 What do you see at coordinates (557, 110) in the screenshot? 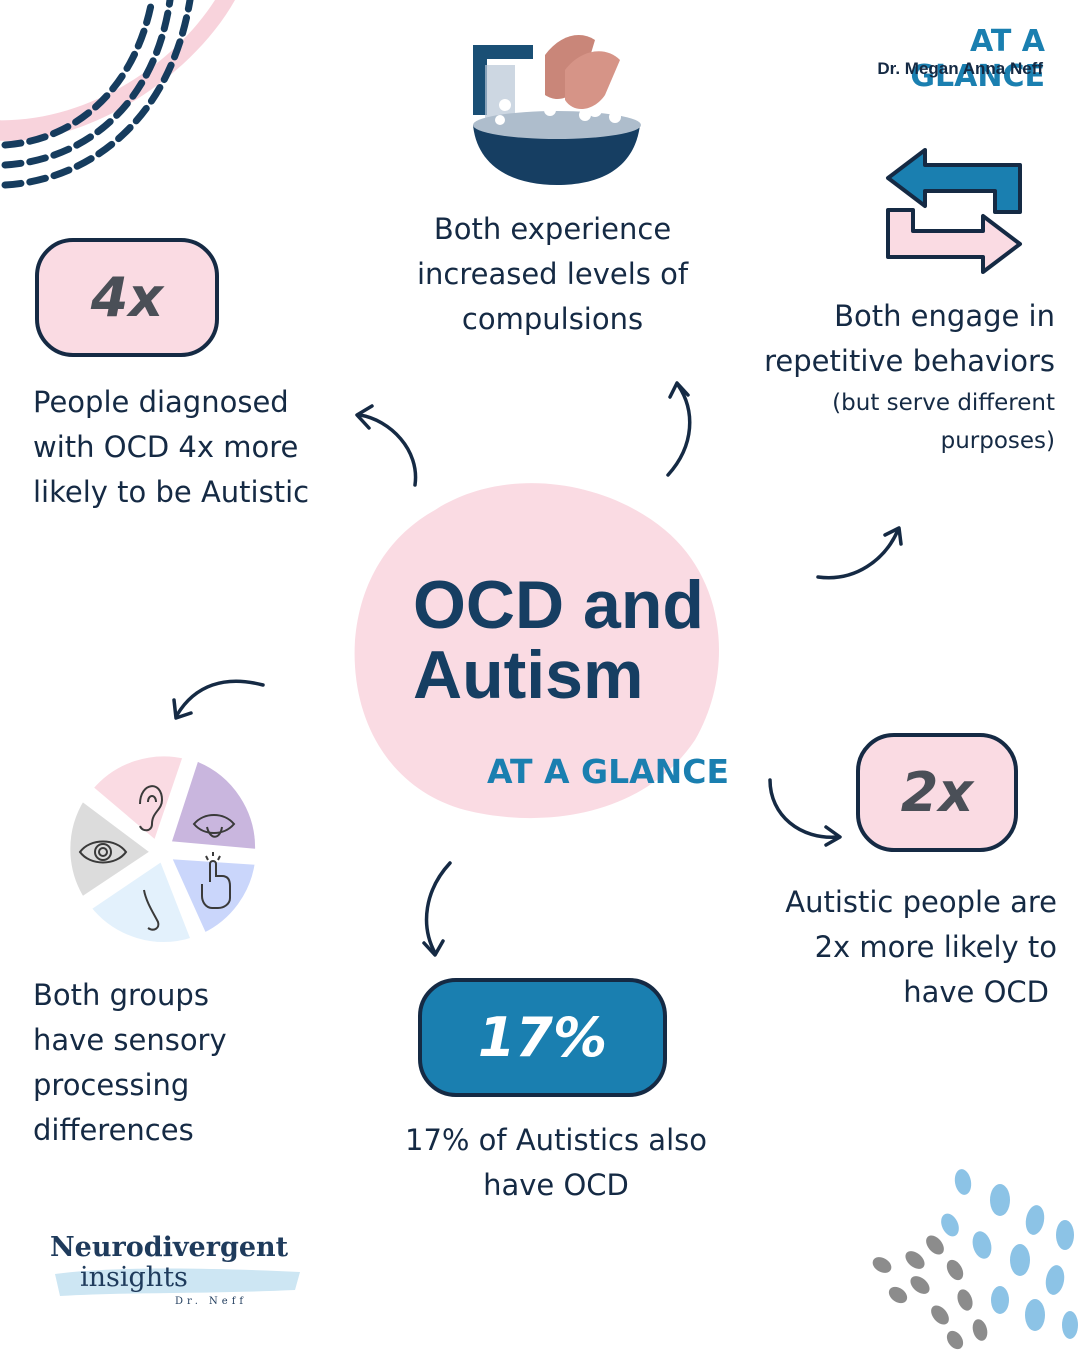
I see `handwashing-icon` at bounding box center [557, 110].